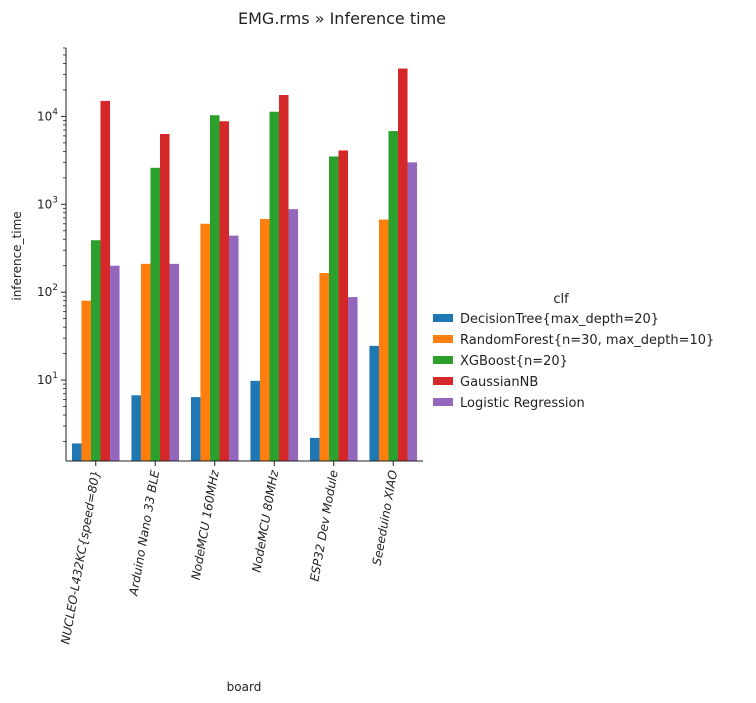  Describe the element at coordinates (514, 361) in the screenshot. I see `legend-label: XGBoost{n=20}` at that location.